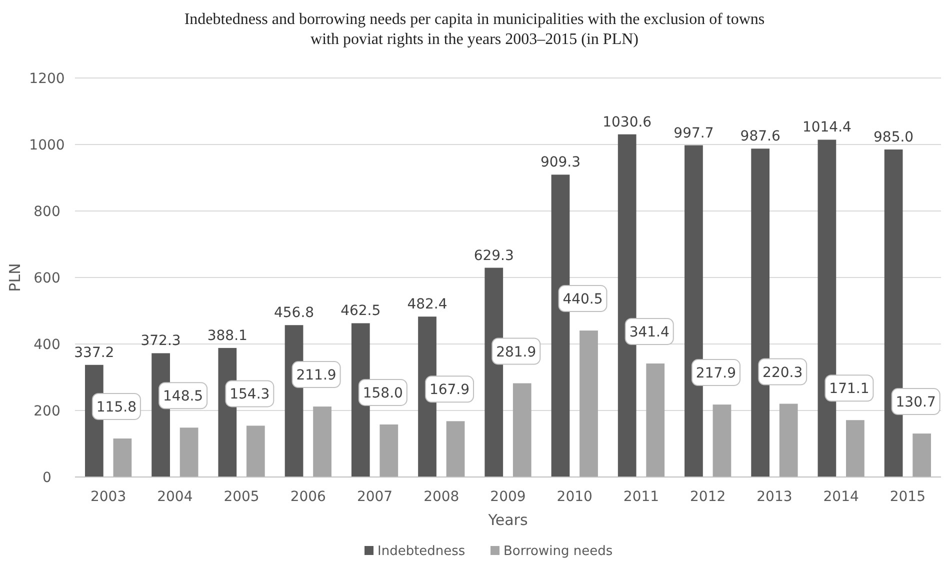  What do you see at coordinates (708, 497) in the screenshot?
I see `x-tick-label: 2012` at bounding box center [708, 497].